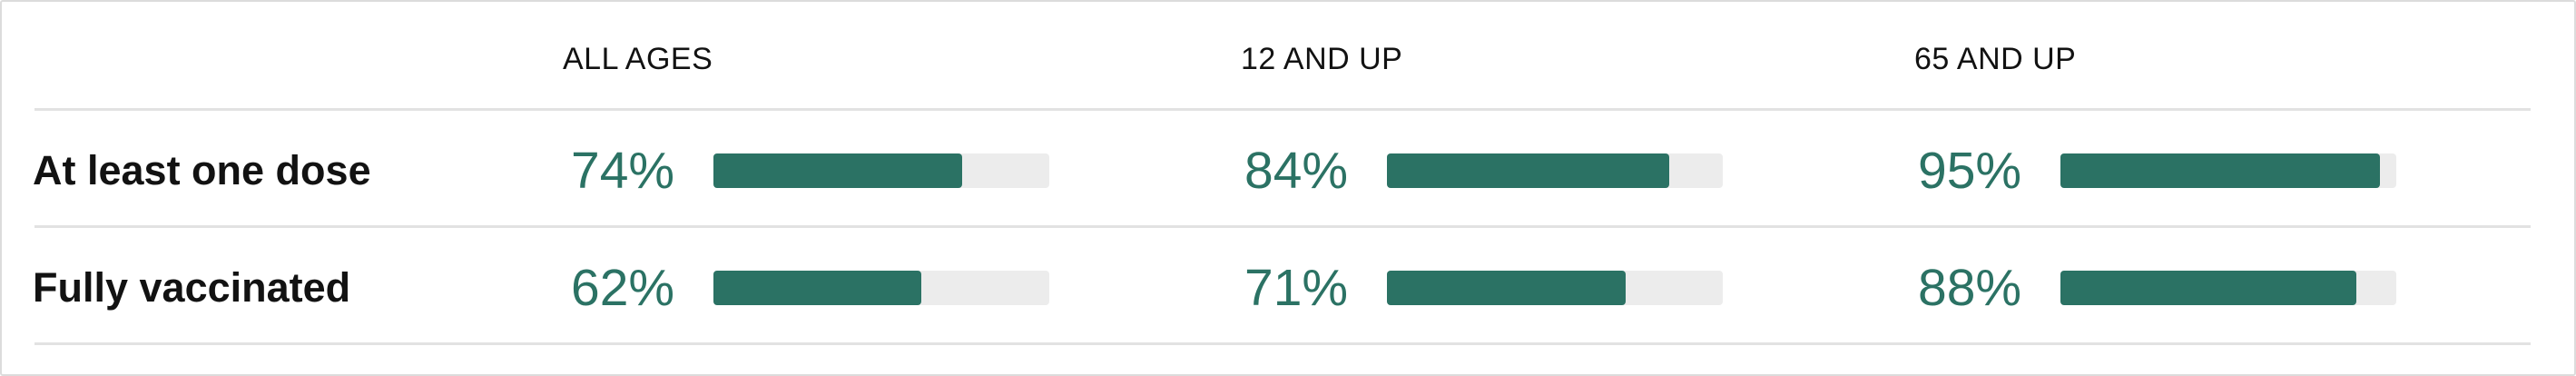 This screenshot has width=2576, height=376. Describe the element at coordinates (638, 59) in the screenshot. I see `column-header-all-ages: ALL AGES` at that location.